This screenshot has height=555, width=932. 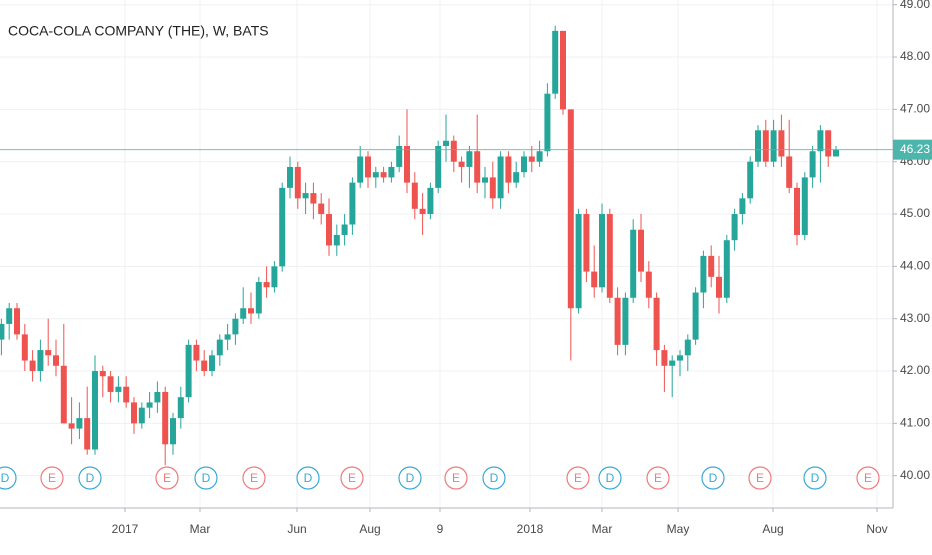 What do you see at coordinates (915, 5) in the screenshot?
I see `y-tick-label: 49.00` at bounding box center [915, 5].